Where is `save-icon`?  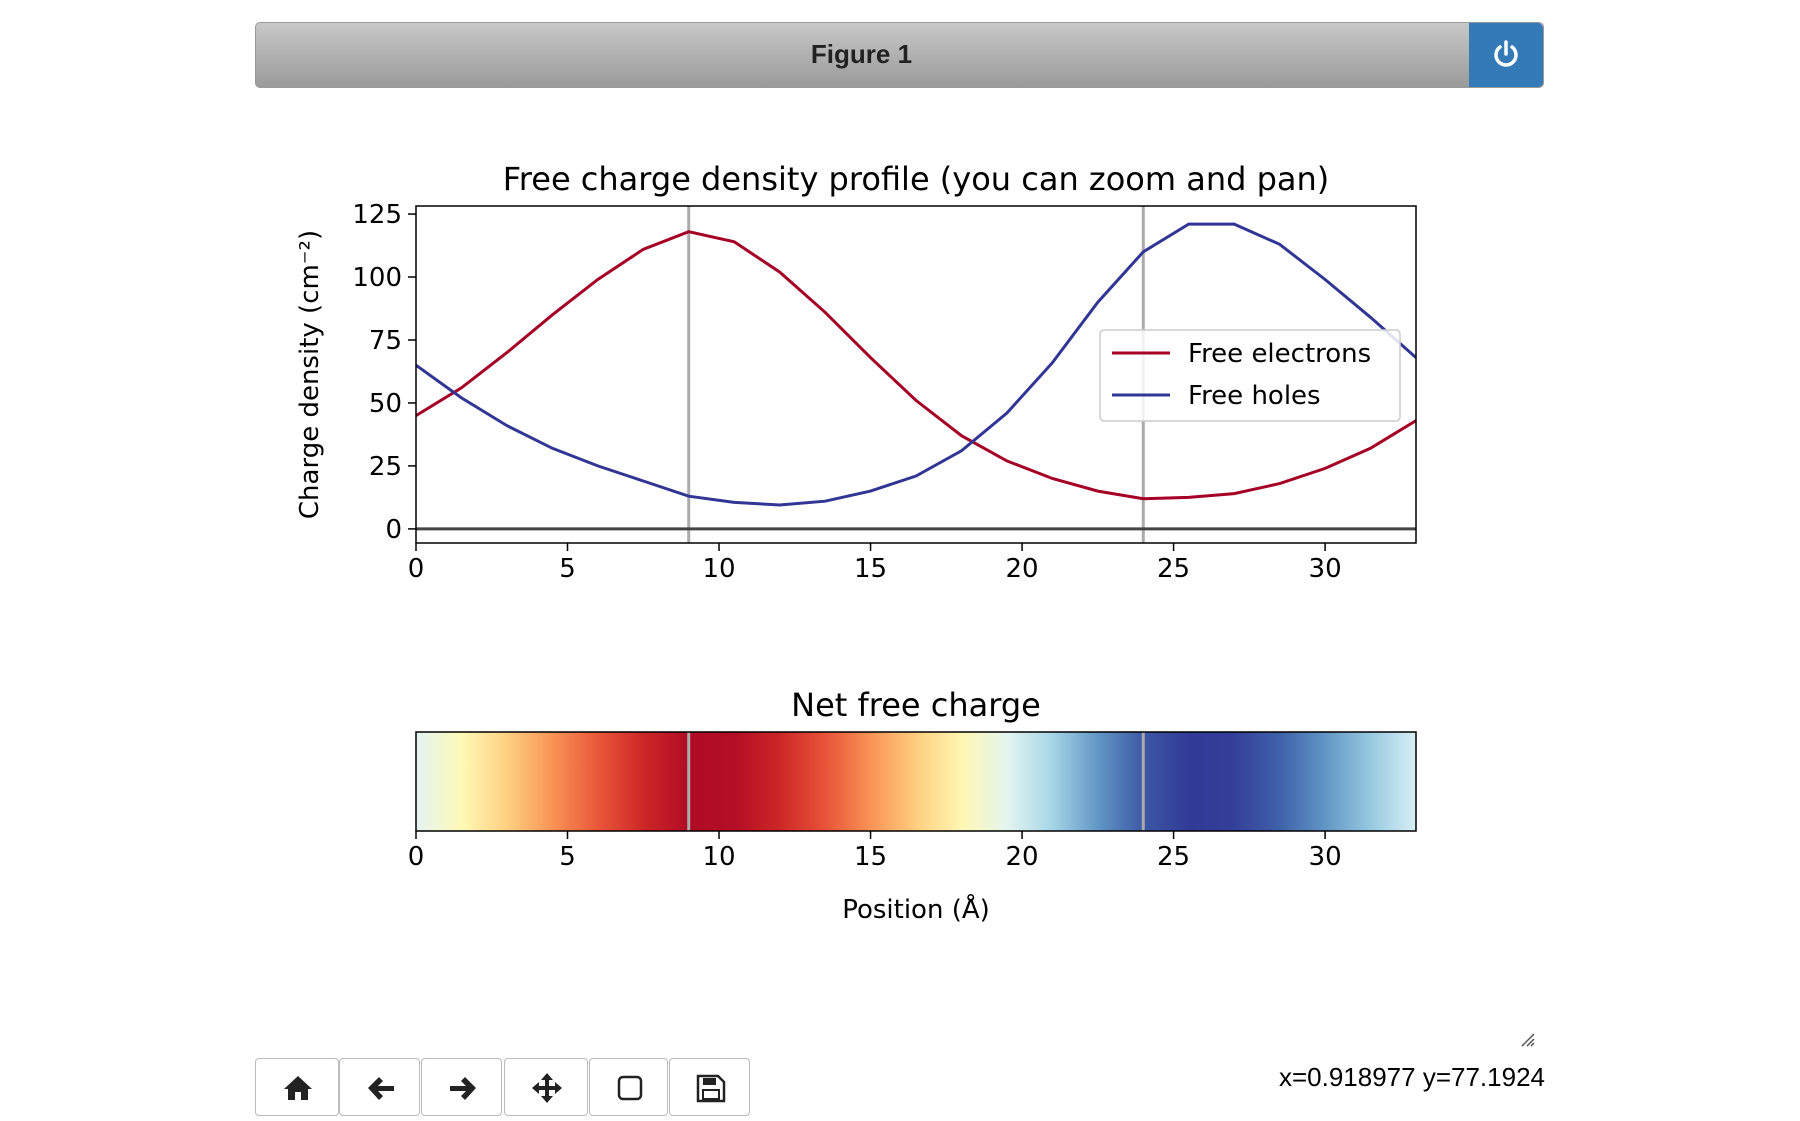
save-icon is located at coordinates (711, 1088).